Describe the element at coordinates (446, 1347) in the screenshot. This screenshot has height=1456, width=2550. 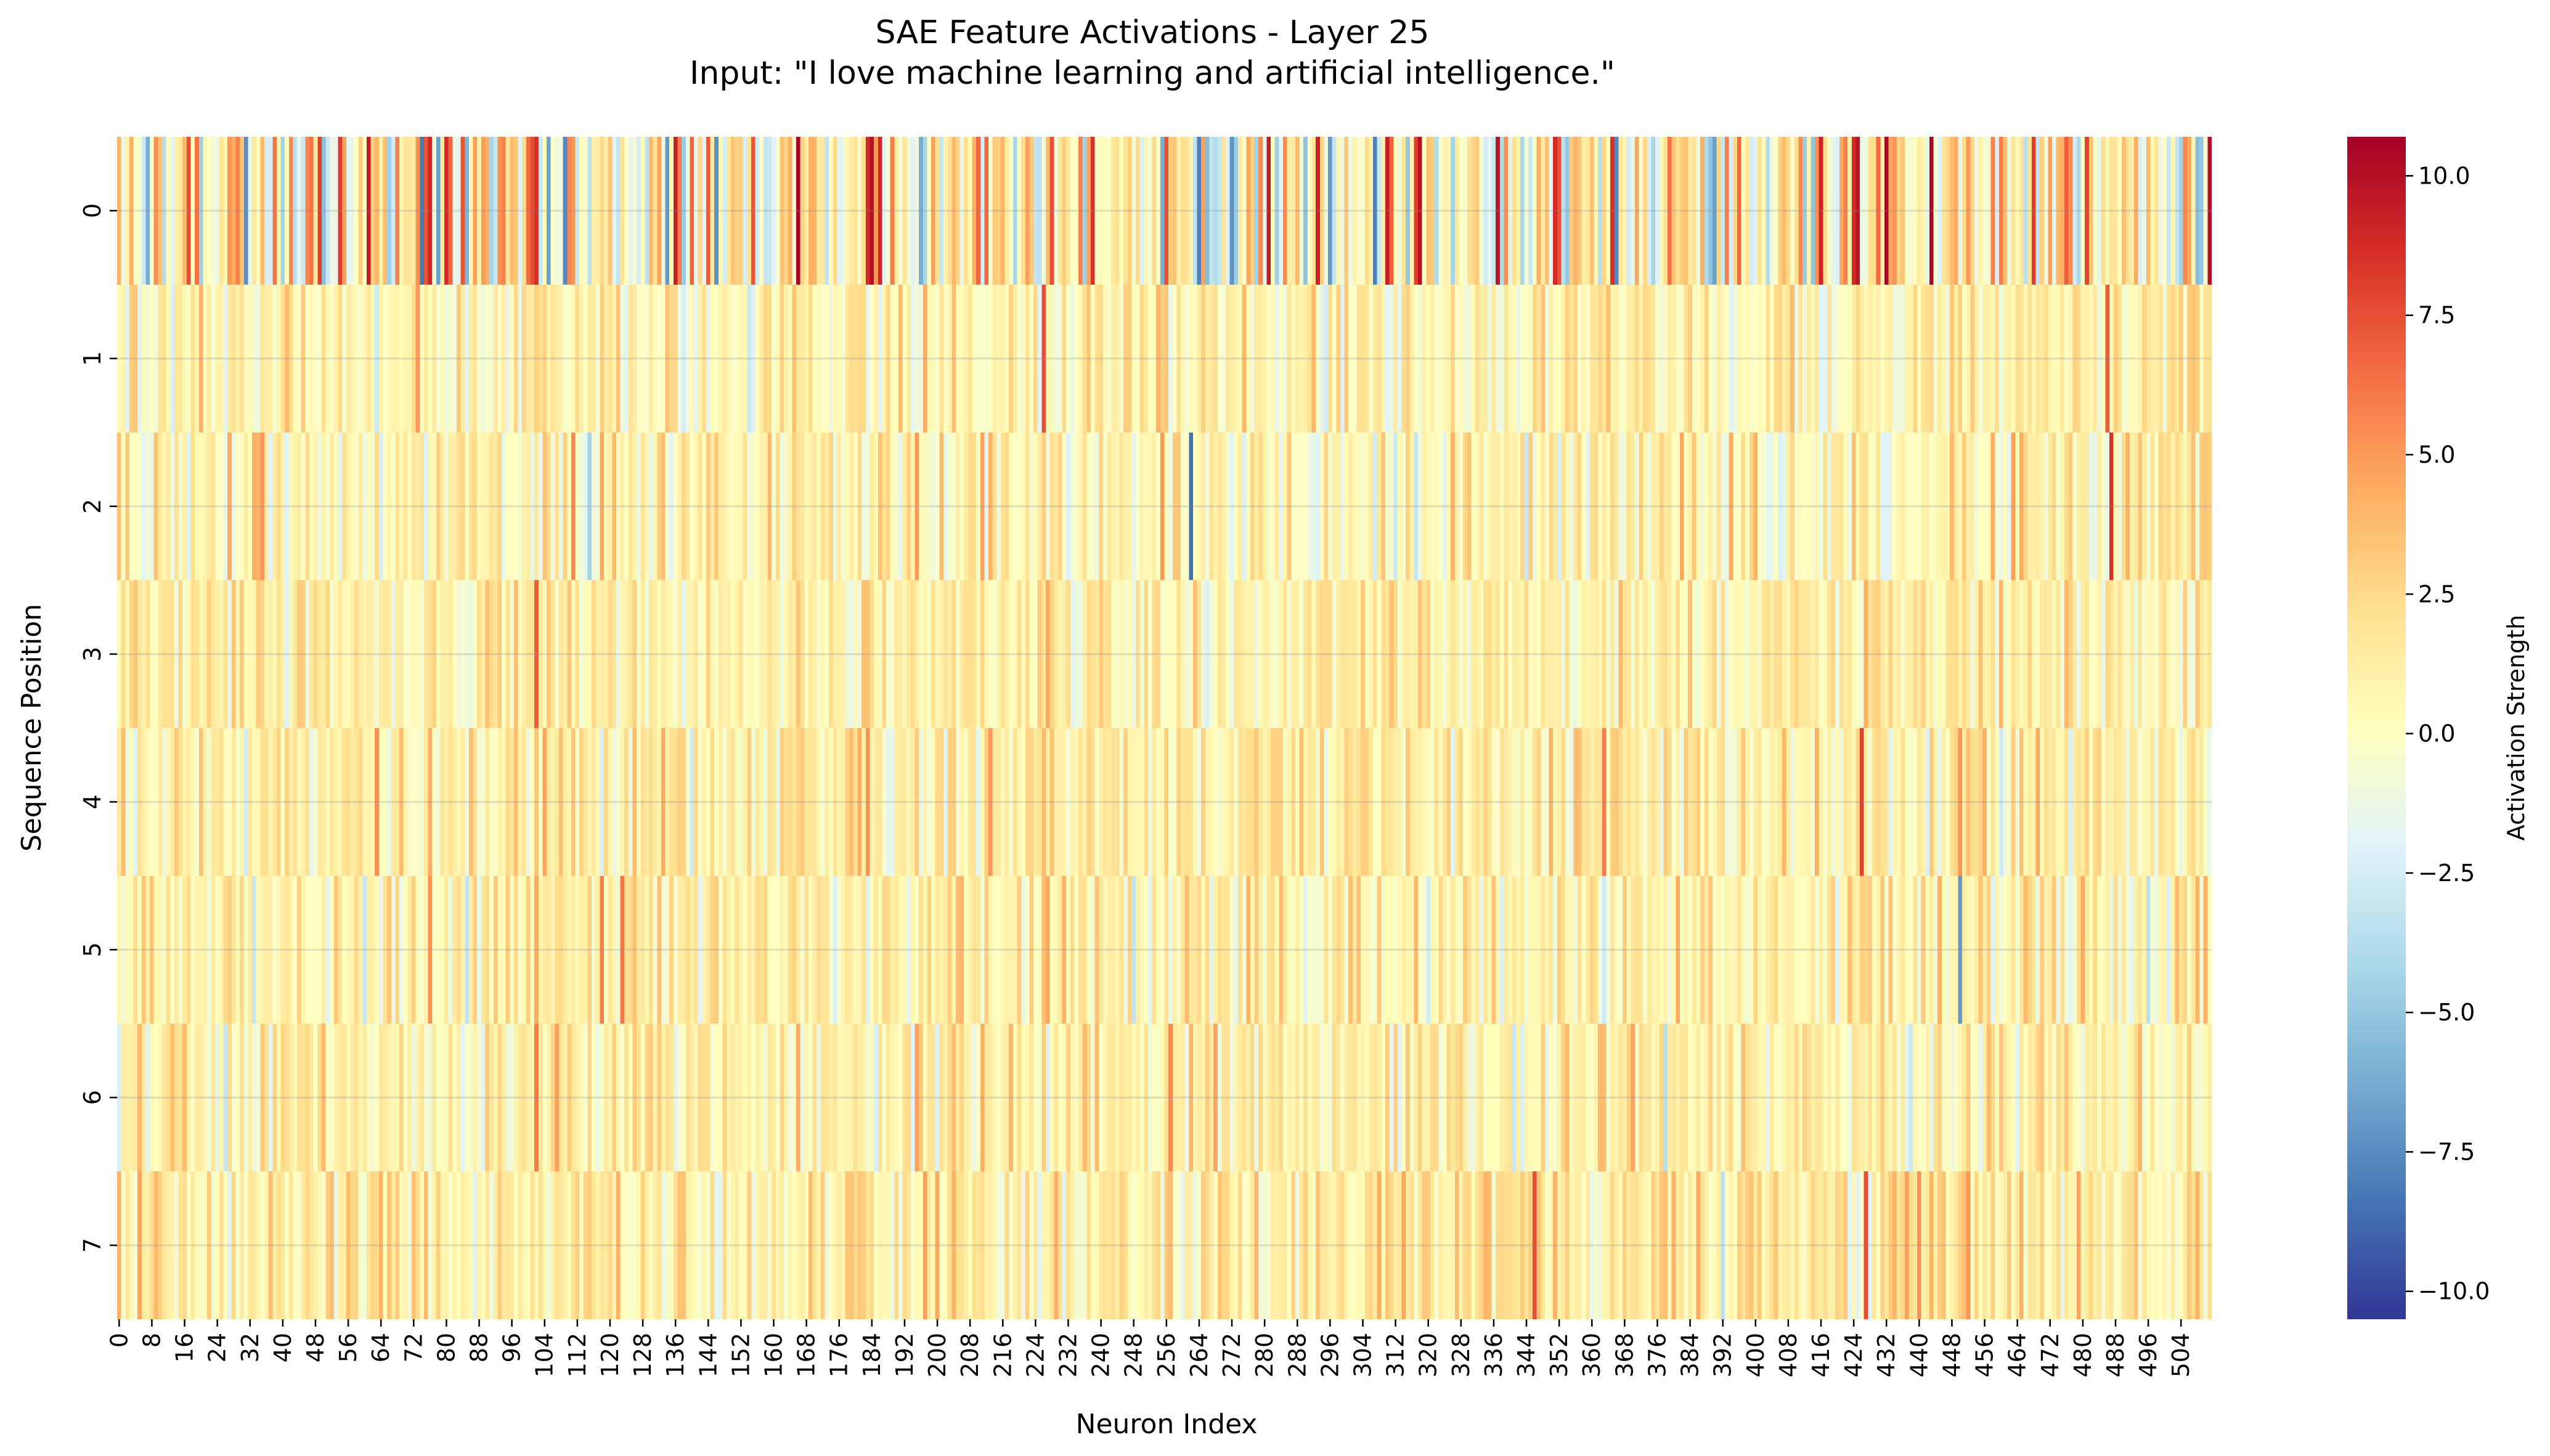
I see `x-tick-label: 80` at that location.